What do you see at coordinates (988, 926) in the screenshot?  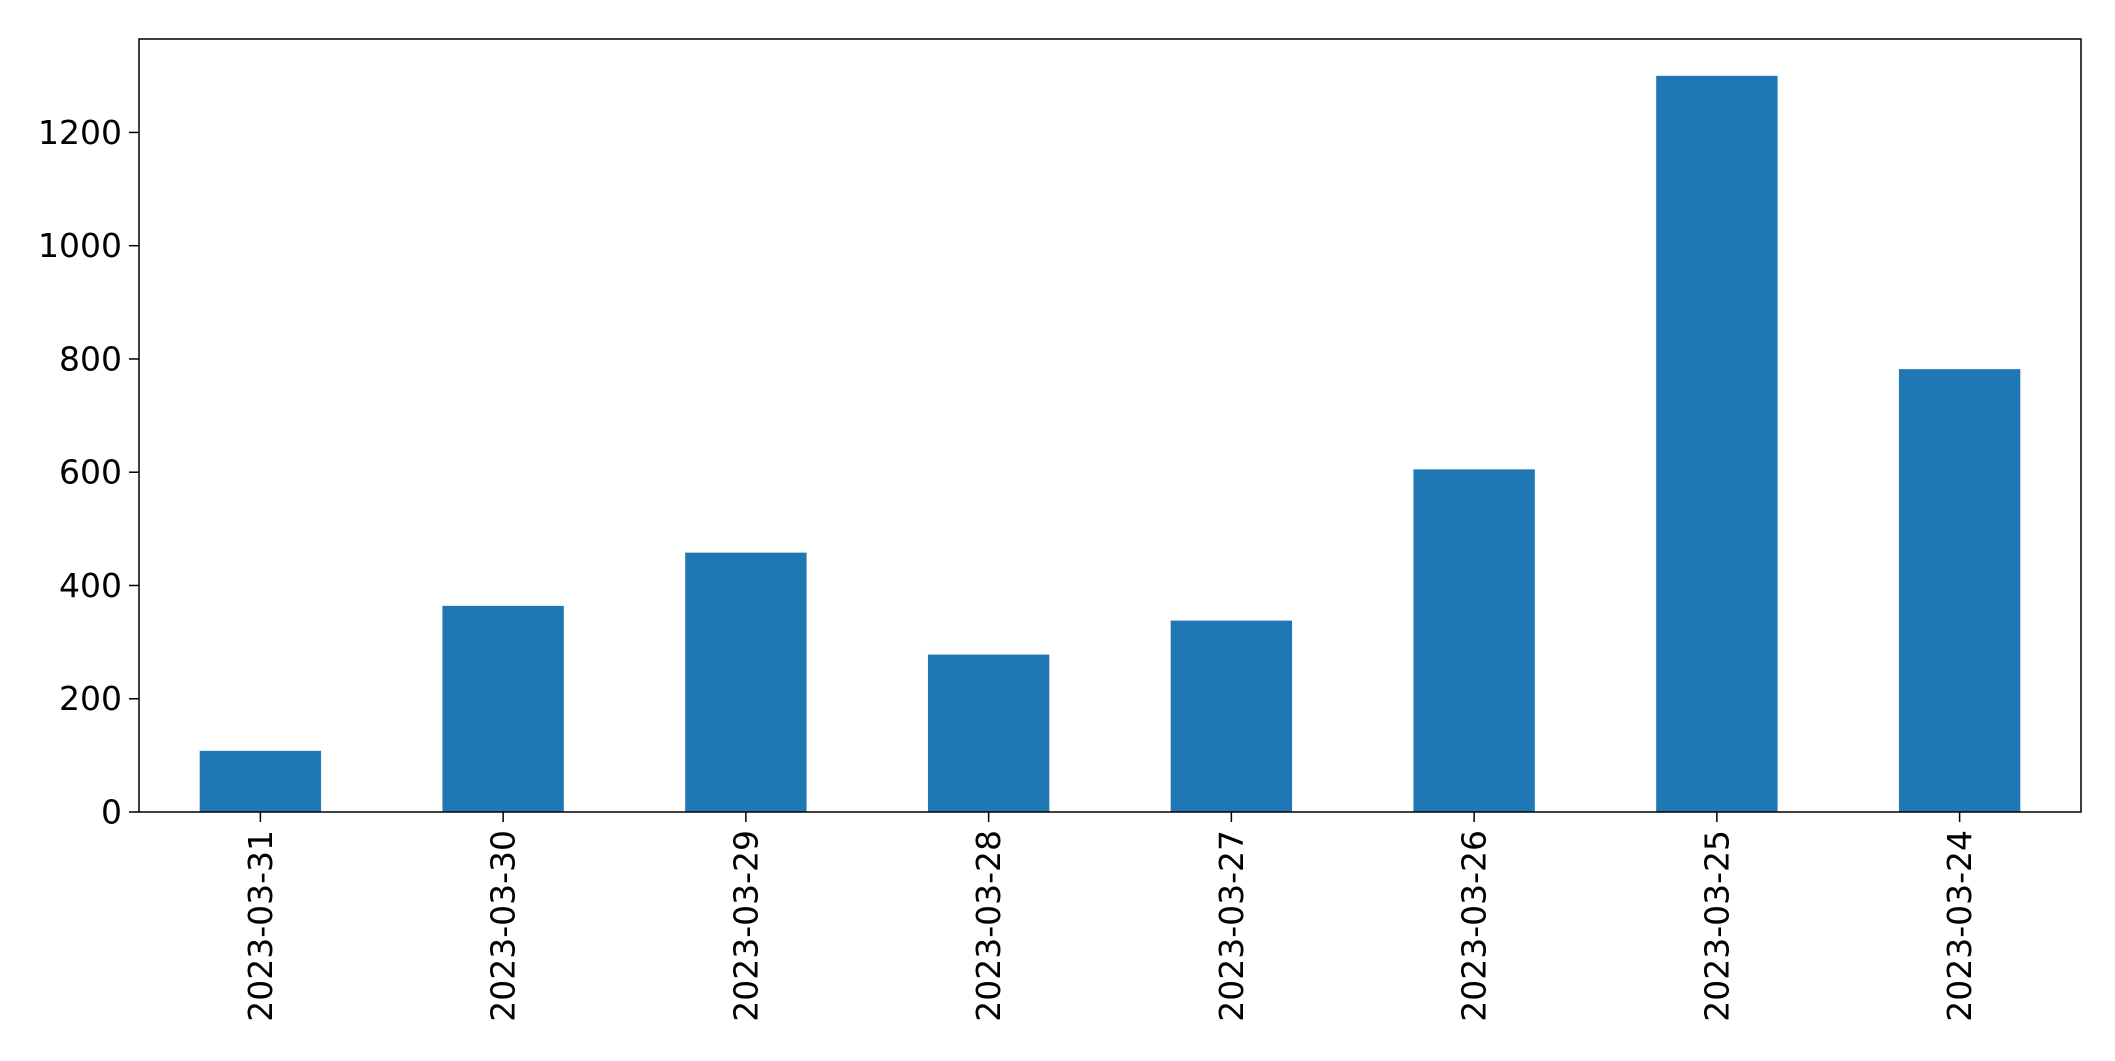 I see `x-tick-label: 2023-03-28` at bounding box center [988, 926].